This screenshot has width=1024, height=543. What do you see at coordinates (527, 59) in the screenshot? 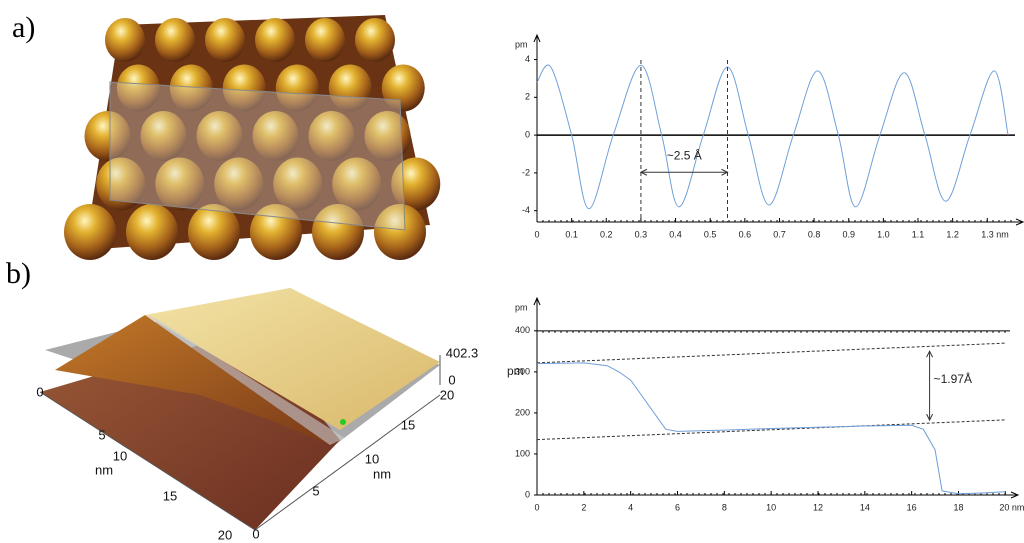
I see `y-tick-label: 4` at bounding box center [527, 59].